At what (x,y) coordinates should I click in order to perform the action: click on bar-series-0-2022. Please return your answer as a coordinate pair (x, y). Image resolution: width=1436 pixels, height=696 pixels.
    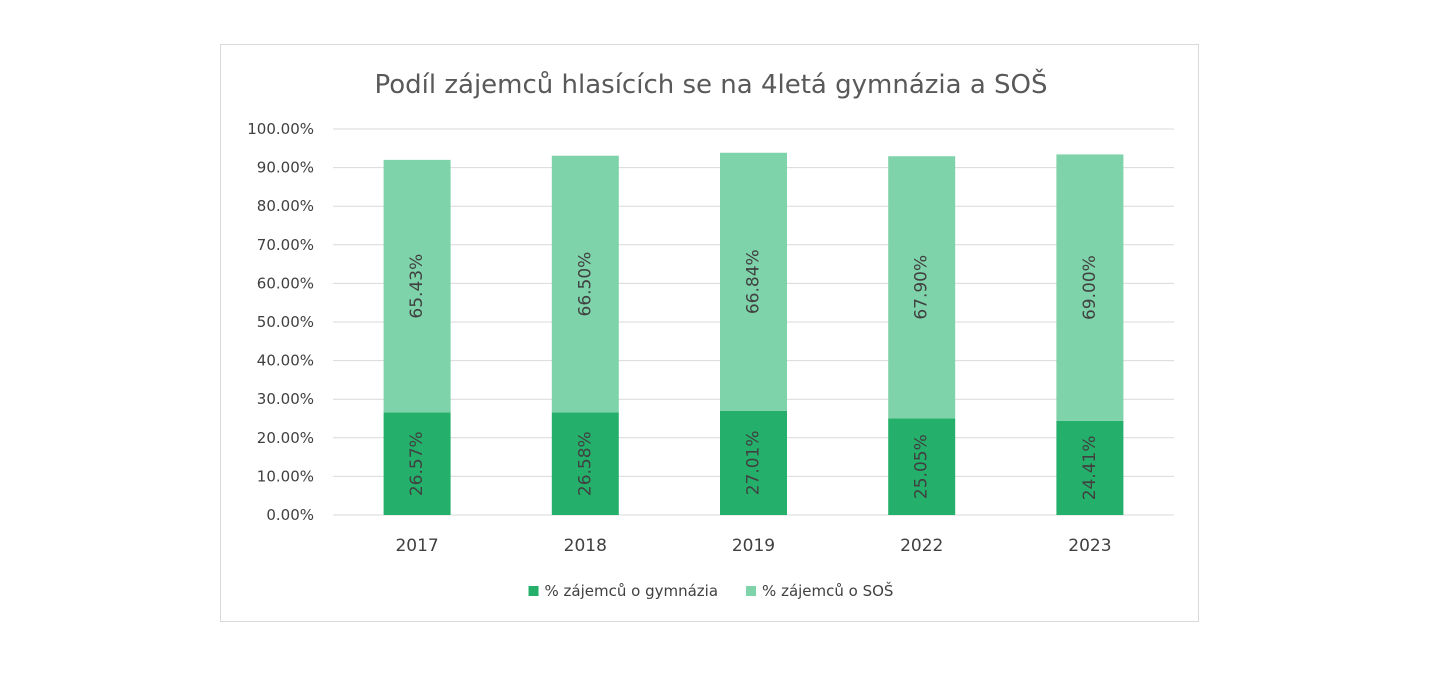
    Looking at the image, I should click on (922, 466).